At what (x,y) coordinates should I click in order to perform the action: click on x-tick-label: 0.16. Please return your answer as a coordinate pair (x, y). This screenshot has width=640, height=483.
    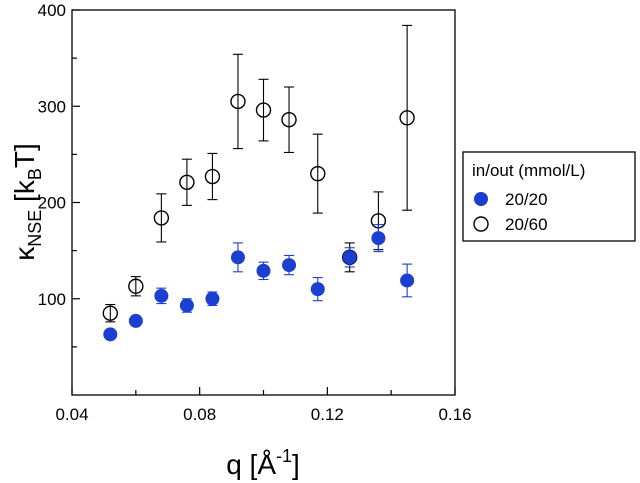
    Looking at the image, I should click on (454, 414).